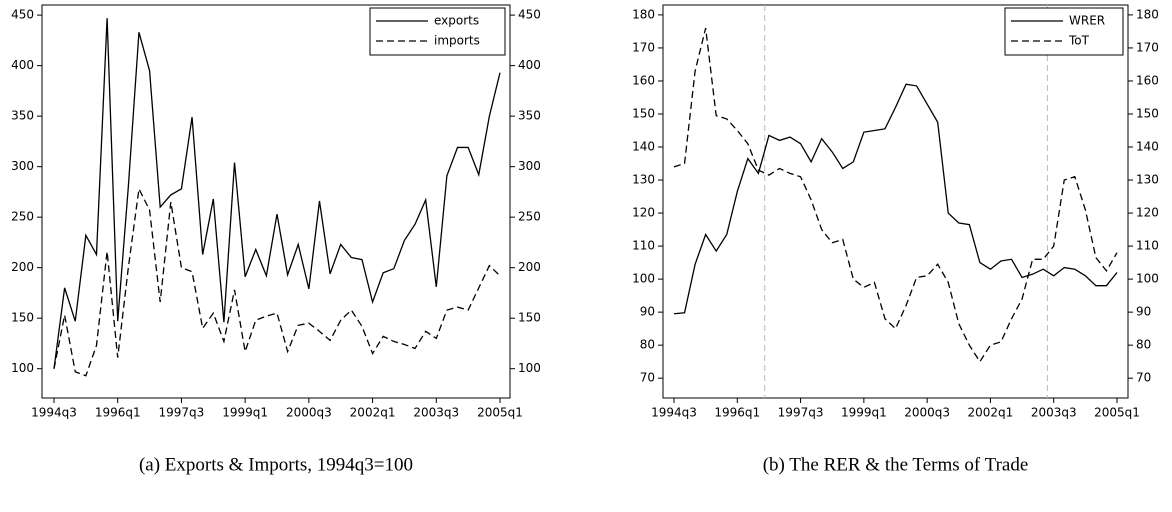 Image resolution: width=1172 pixels, height=512 pixels. What do you see at coordinates (1147, 14) in the screenshot?
I see `y2-tick-label: 180` at bounding box center [1147, 14].